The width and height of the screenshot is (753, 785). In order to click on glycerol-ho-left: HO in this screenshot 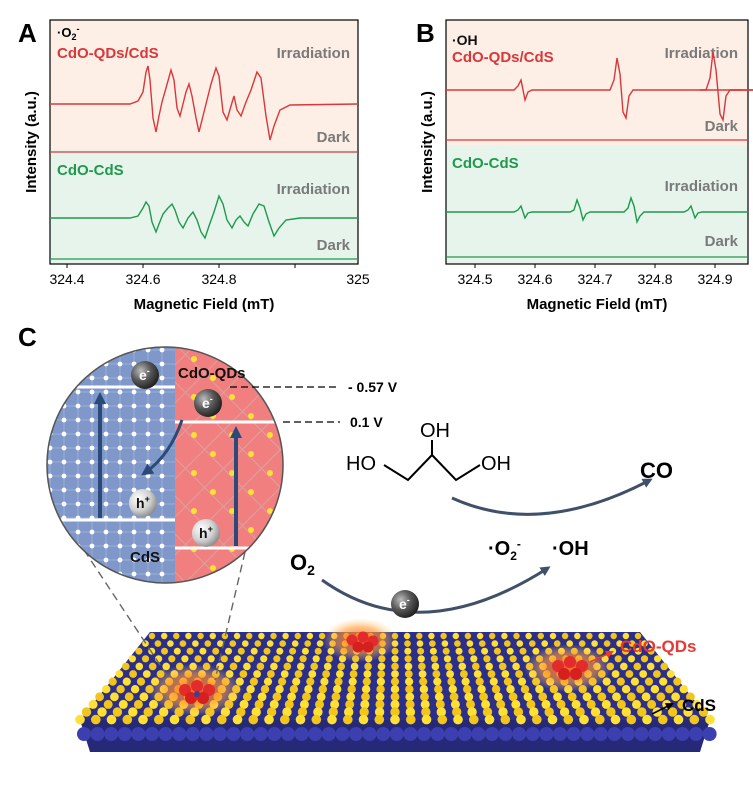, I will do `click(361, 464)`.